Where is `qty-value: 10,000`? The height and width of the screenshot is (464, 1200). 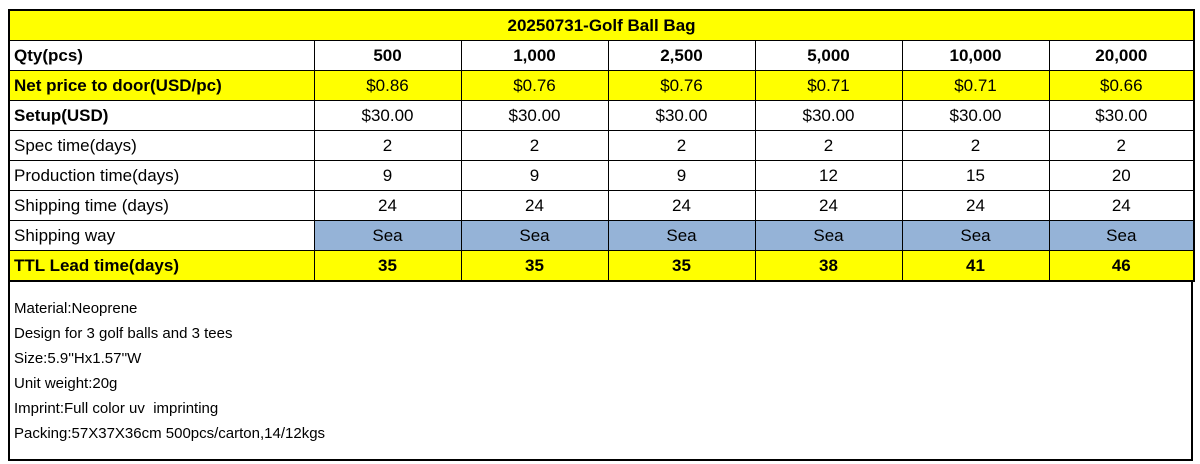
qty-value: 10,000 is located at coordinates (975, 55).